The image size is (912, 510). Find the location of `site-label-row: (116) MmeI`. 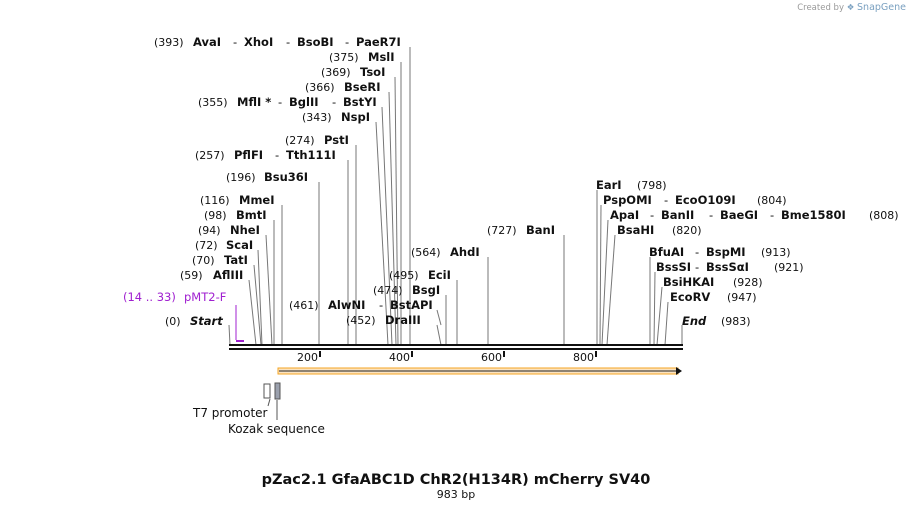

site-label-row: (116) MmeI is located at coordinates (237, 200).